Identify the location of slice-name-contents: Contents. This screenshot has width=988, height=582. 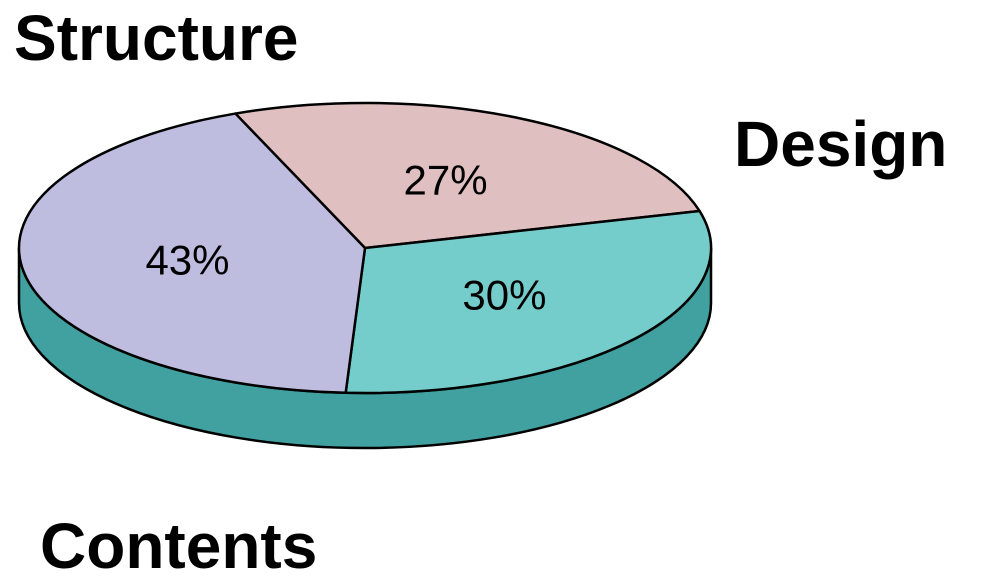
(179, 546).